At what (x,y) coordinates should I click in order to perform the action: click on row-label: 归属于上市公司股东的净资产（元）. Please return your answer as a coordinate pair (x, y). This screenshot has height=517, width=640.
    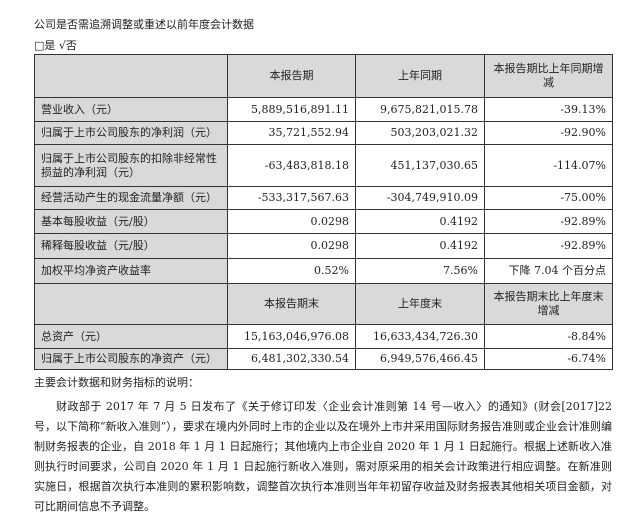
    Looking at the image, I should click on (131, 359).